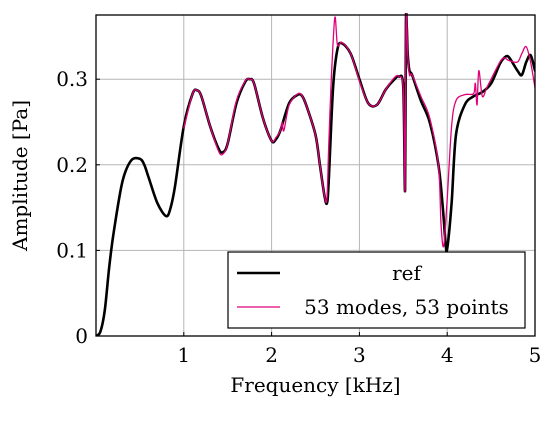 The height and width of the screenshot is (422, 550). I want to click on x-tick-label: 2, so click(271, 355).